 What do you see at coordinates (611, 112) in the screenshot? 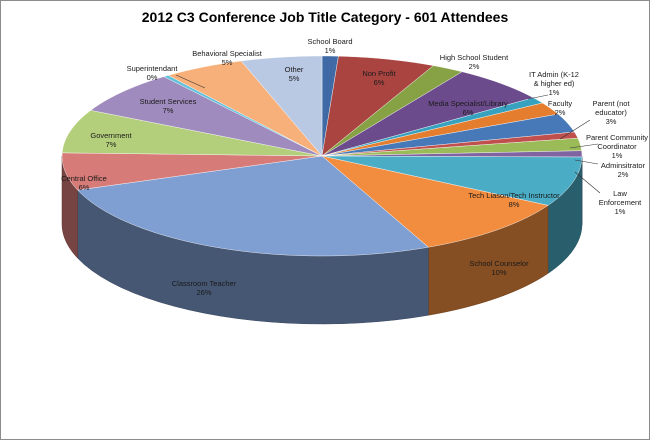
I see `data-label-parent-not-educator: Parent (not educator) 3%` at bounding box center [611, 112].